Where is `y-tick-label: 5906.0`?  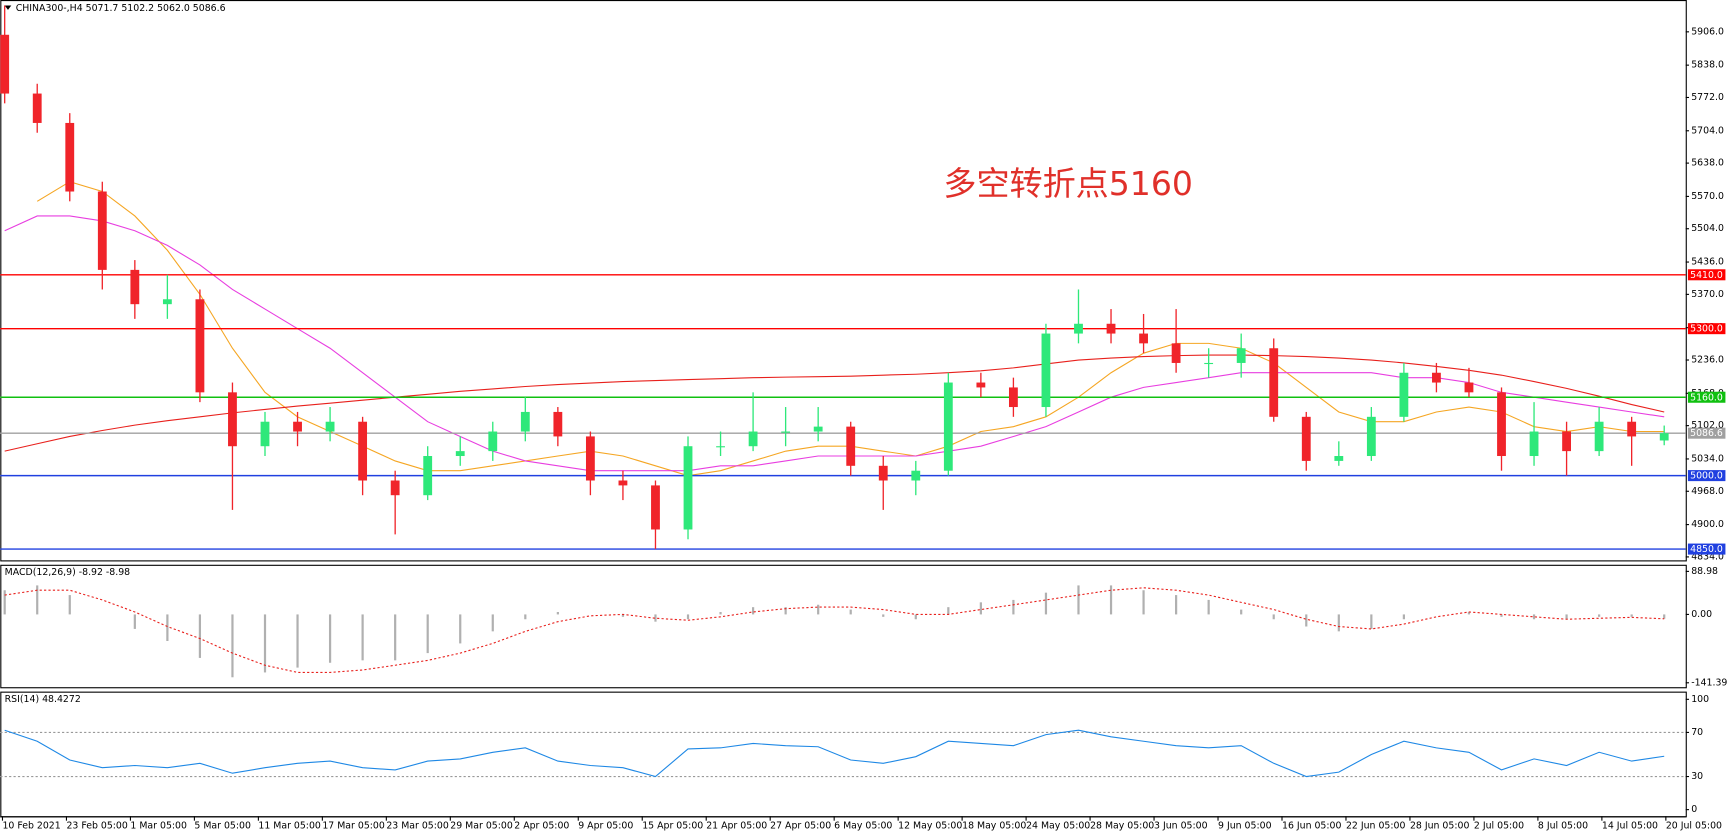
y-tick-label: 5906.0 is located at coordinates (1707, 31).